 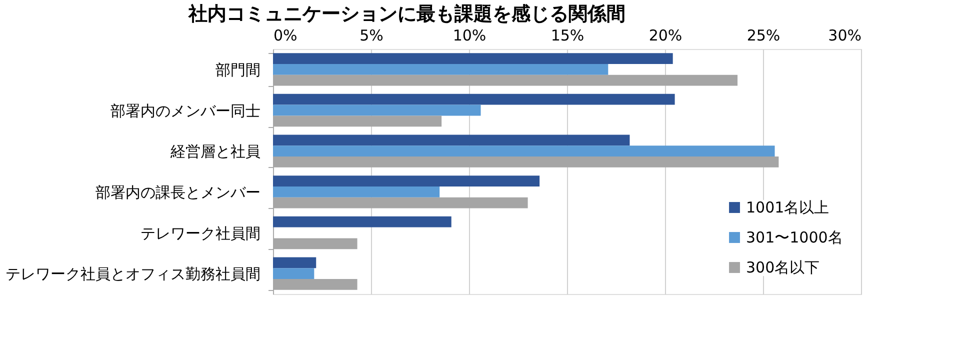 I want to click on legend-label: 301〜1000名, so click(x=794, y=237).